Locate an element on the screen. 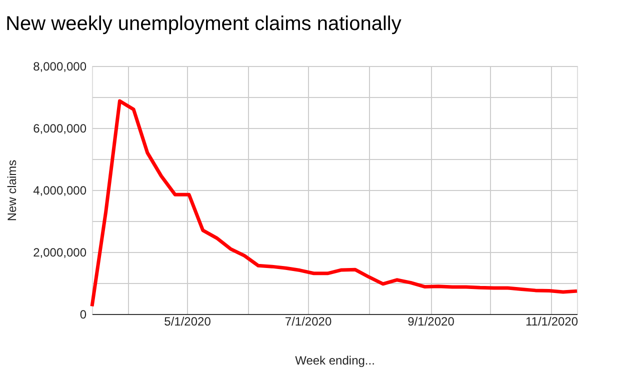  x-tick-label: 9/1/2020 is located at coordinates (431, 321).